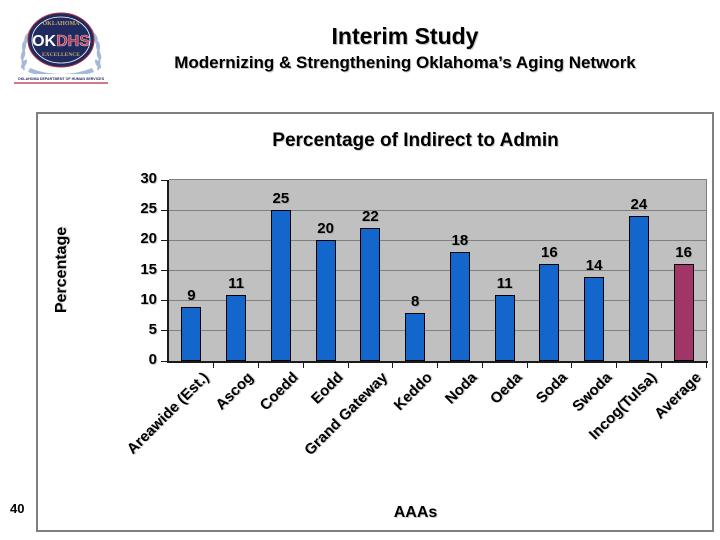  What do you see at coordinates (62, 24) in the screenshot?
I see `logo-top-text: OKLAHOMA` at bounding box center [62, 24].